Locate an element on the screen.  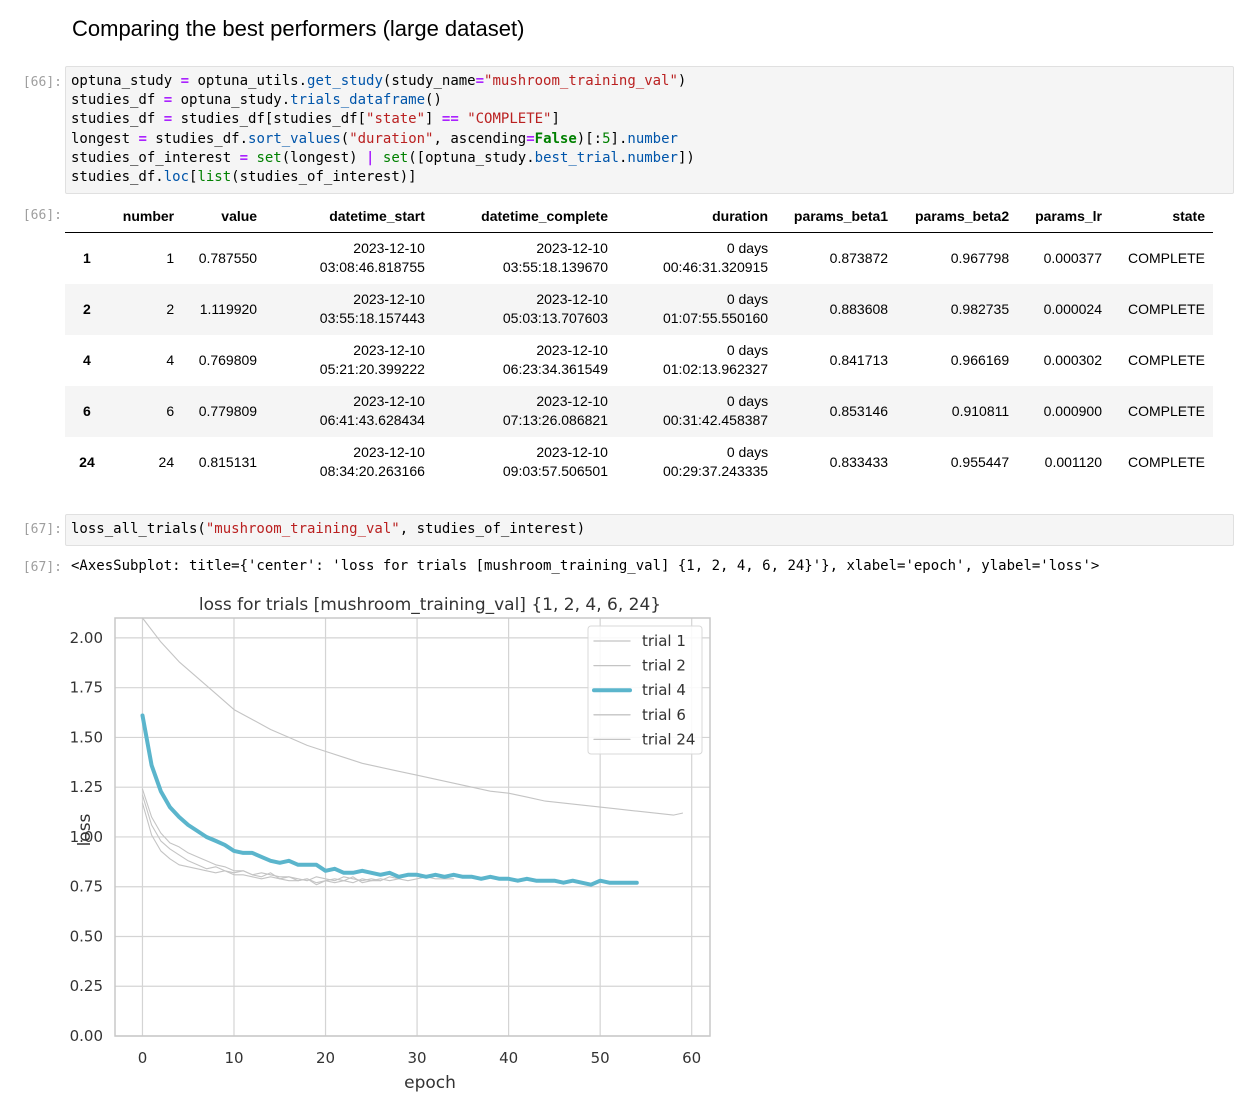
table-cell-multiline: 2023-12-10 06:41:43.628434 is located at coordinates (349, 411).